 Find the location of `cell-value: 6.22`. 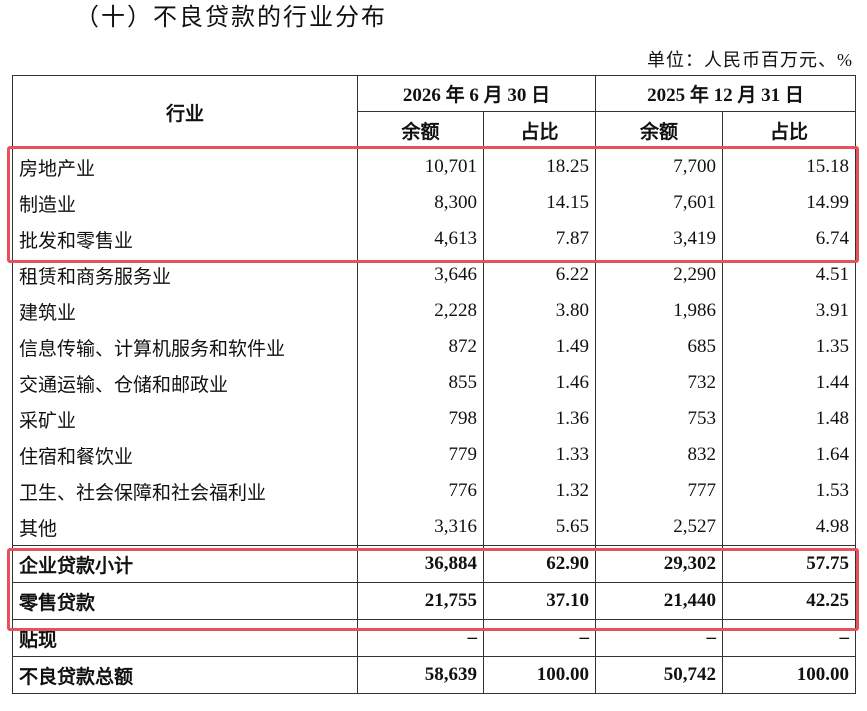

cell-value: 6.22 is located at coordinates (539, 275).